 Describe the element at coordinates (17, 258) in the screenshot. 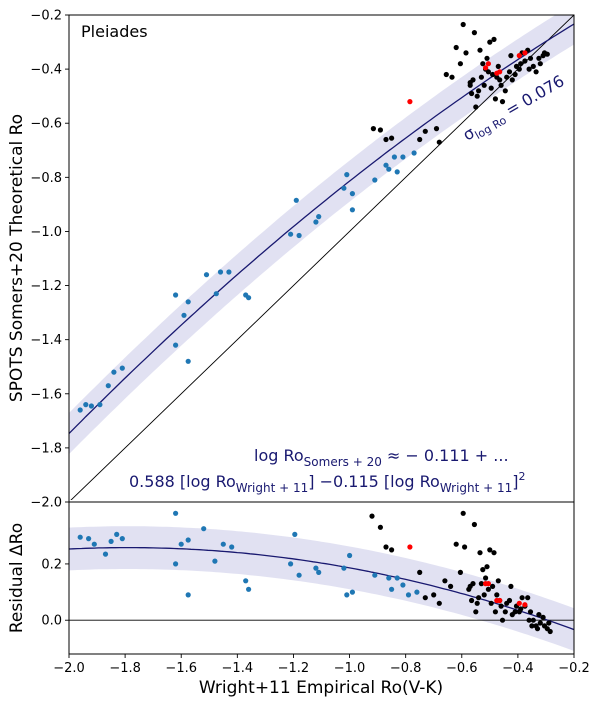

I see `main-y-axis-label: SPOTS Somers+20 Theoretical Ro` at that location.